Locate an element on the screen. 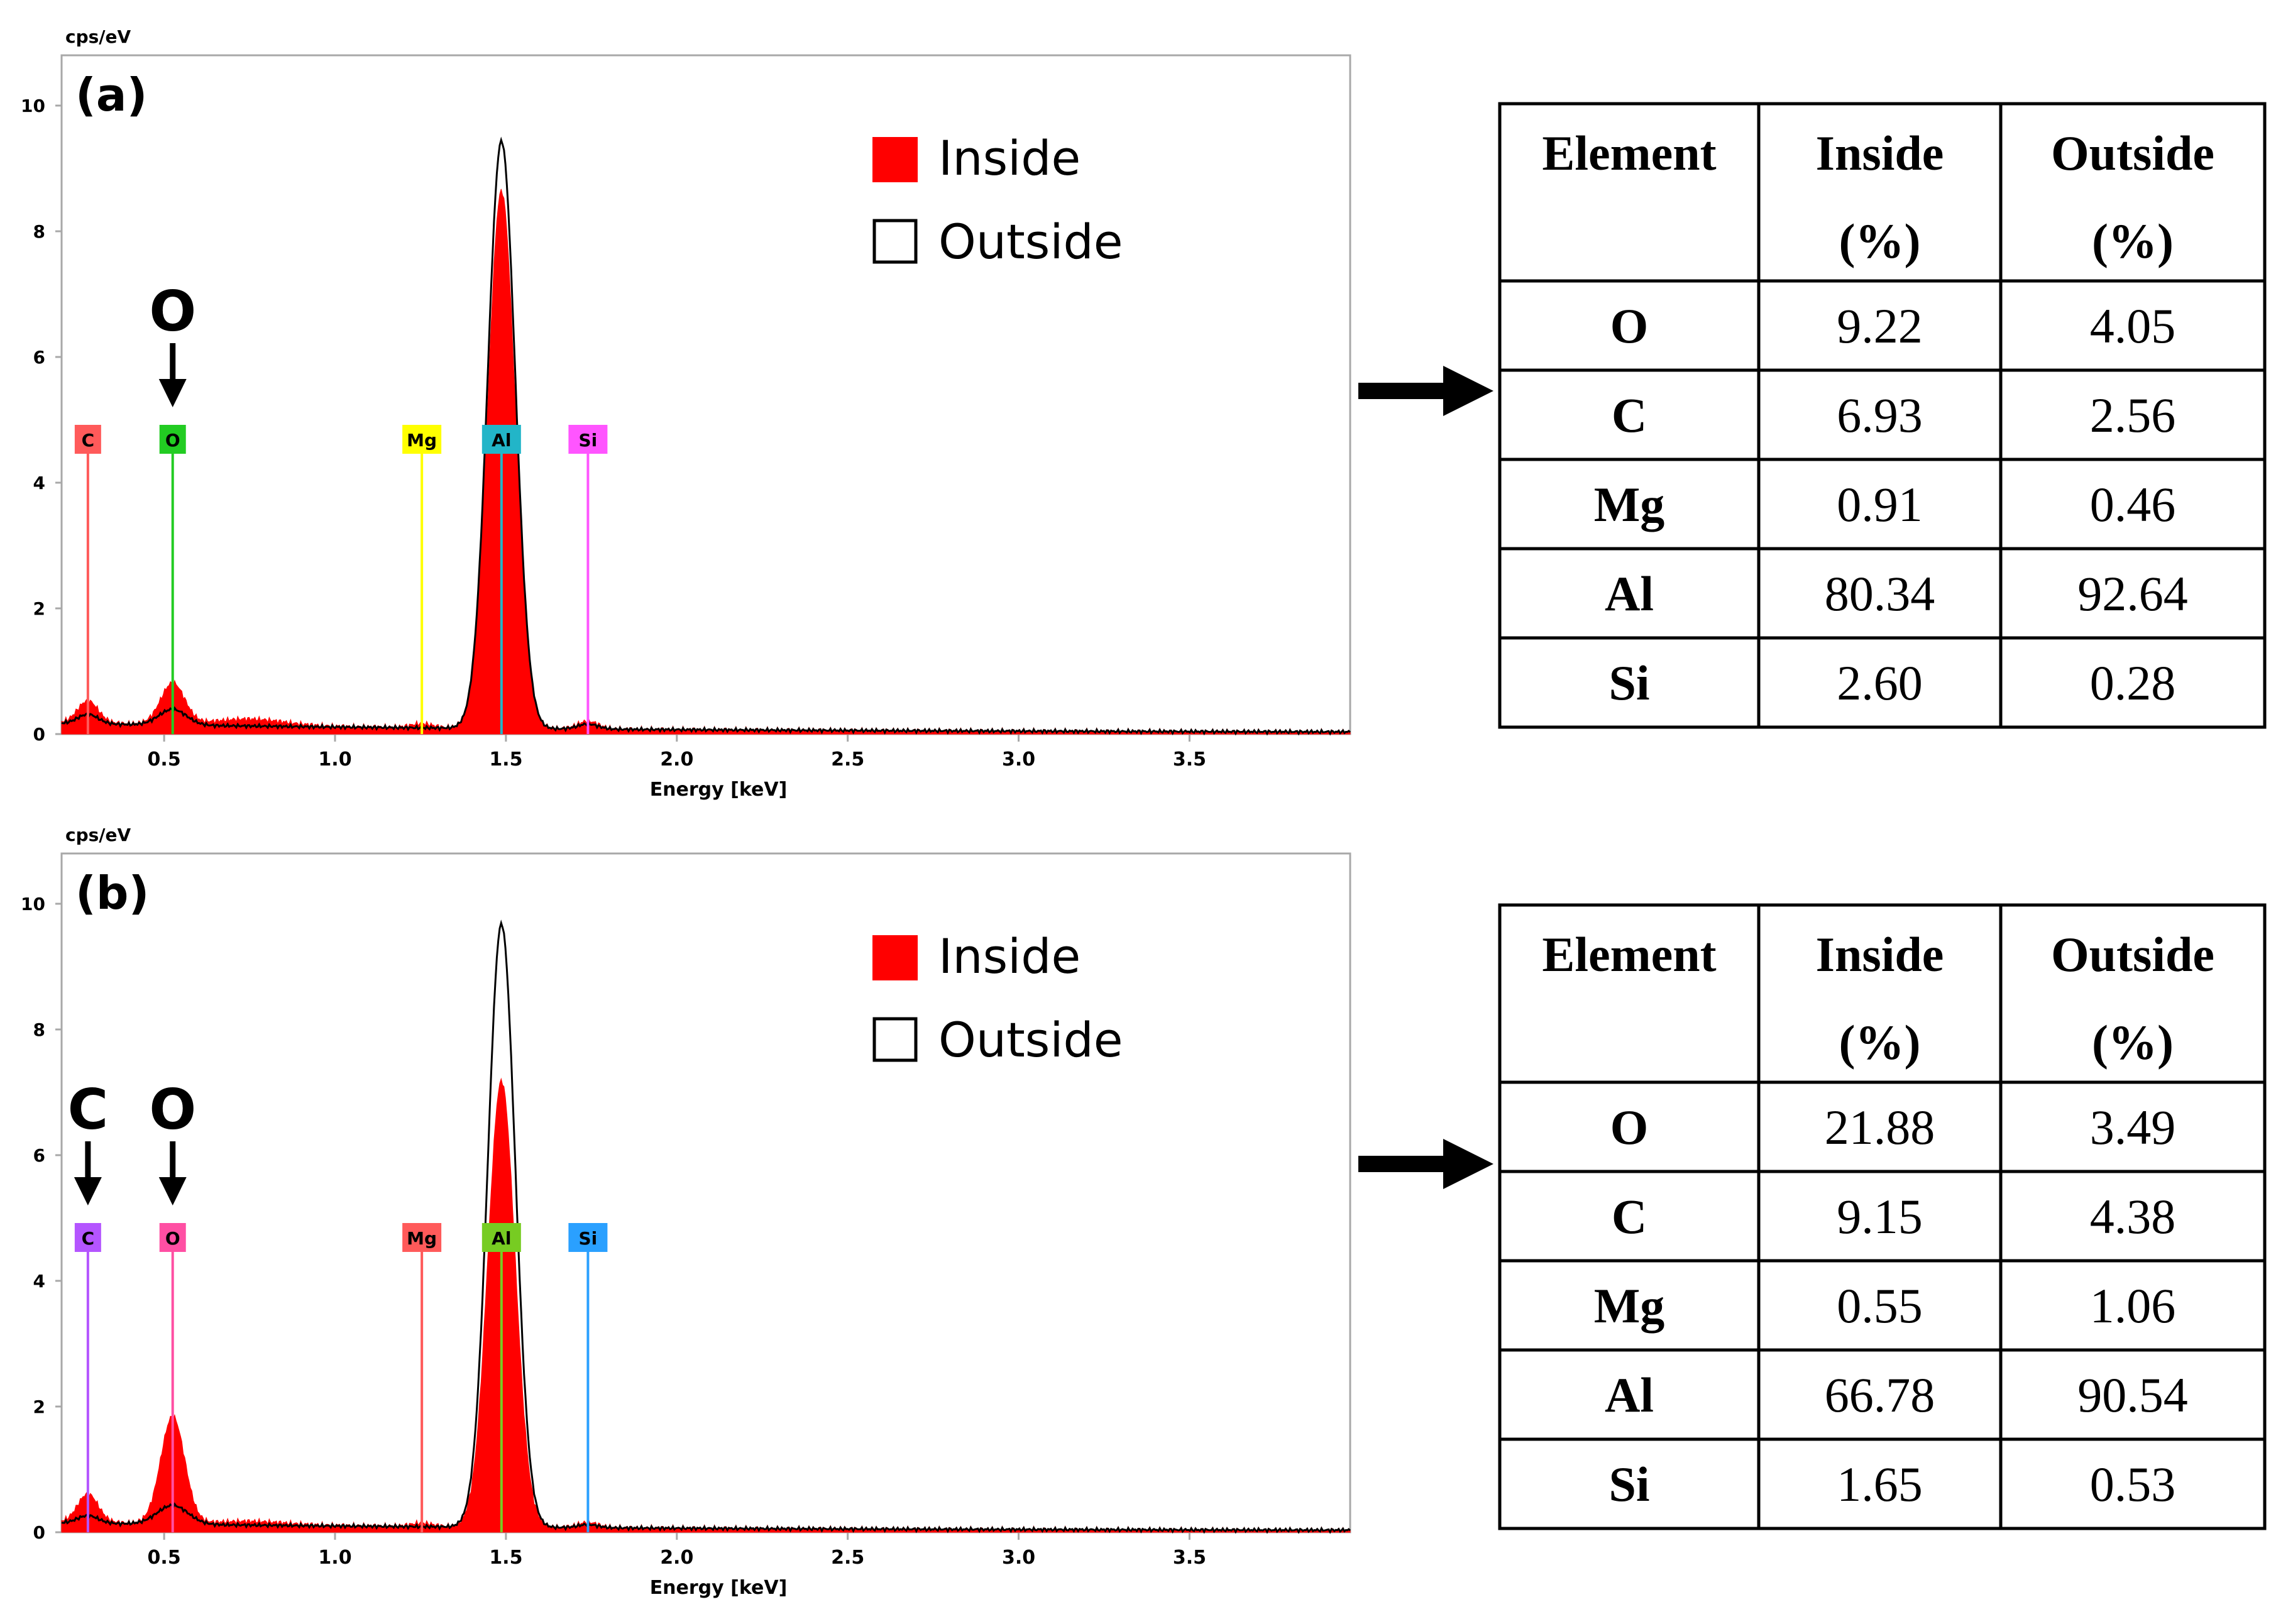 The width and height of the screenshot is (2293, 1624). table-value-cell: 4.38 is located at coordinates (2133, 1216).